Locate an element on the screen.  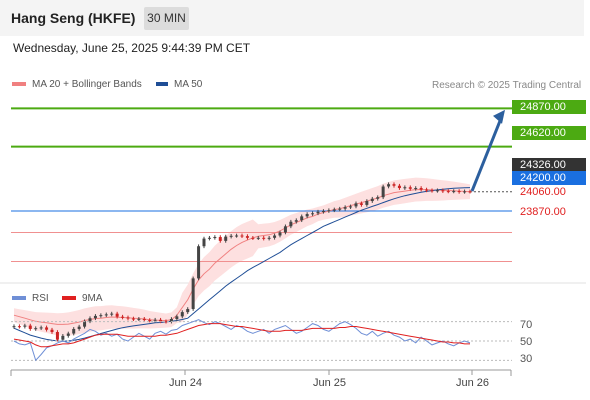
support-level-label-24060: 24060.00 is located at coordinates (543, 192).